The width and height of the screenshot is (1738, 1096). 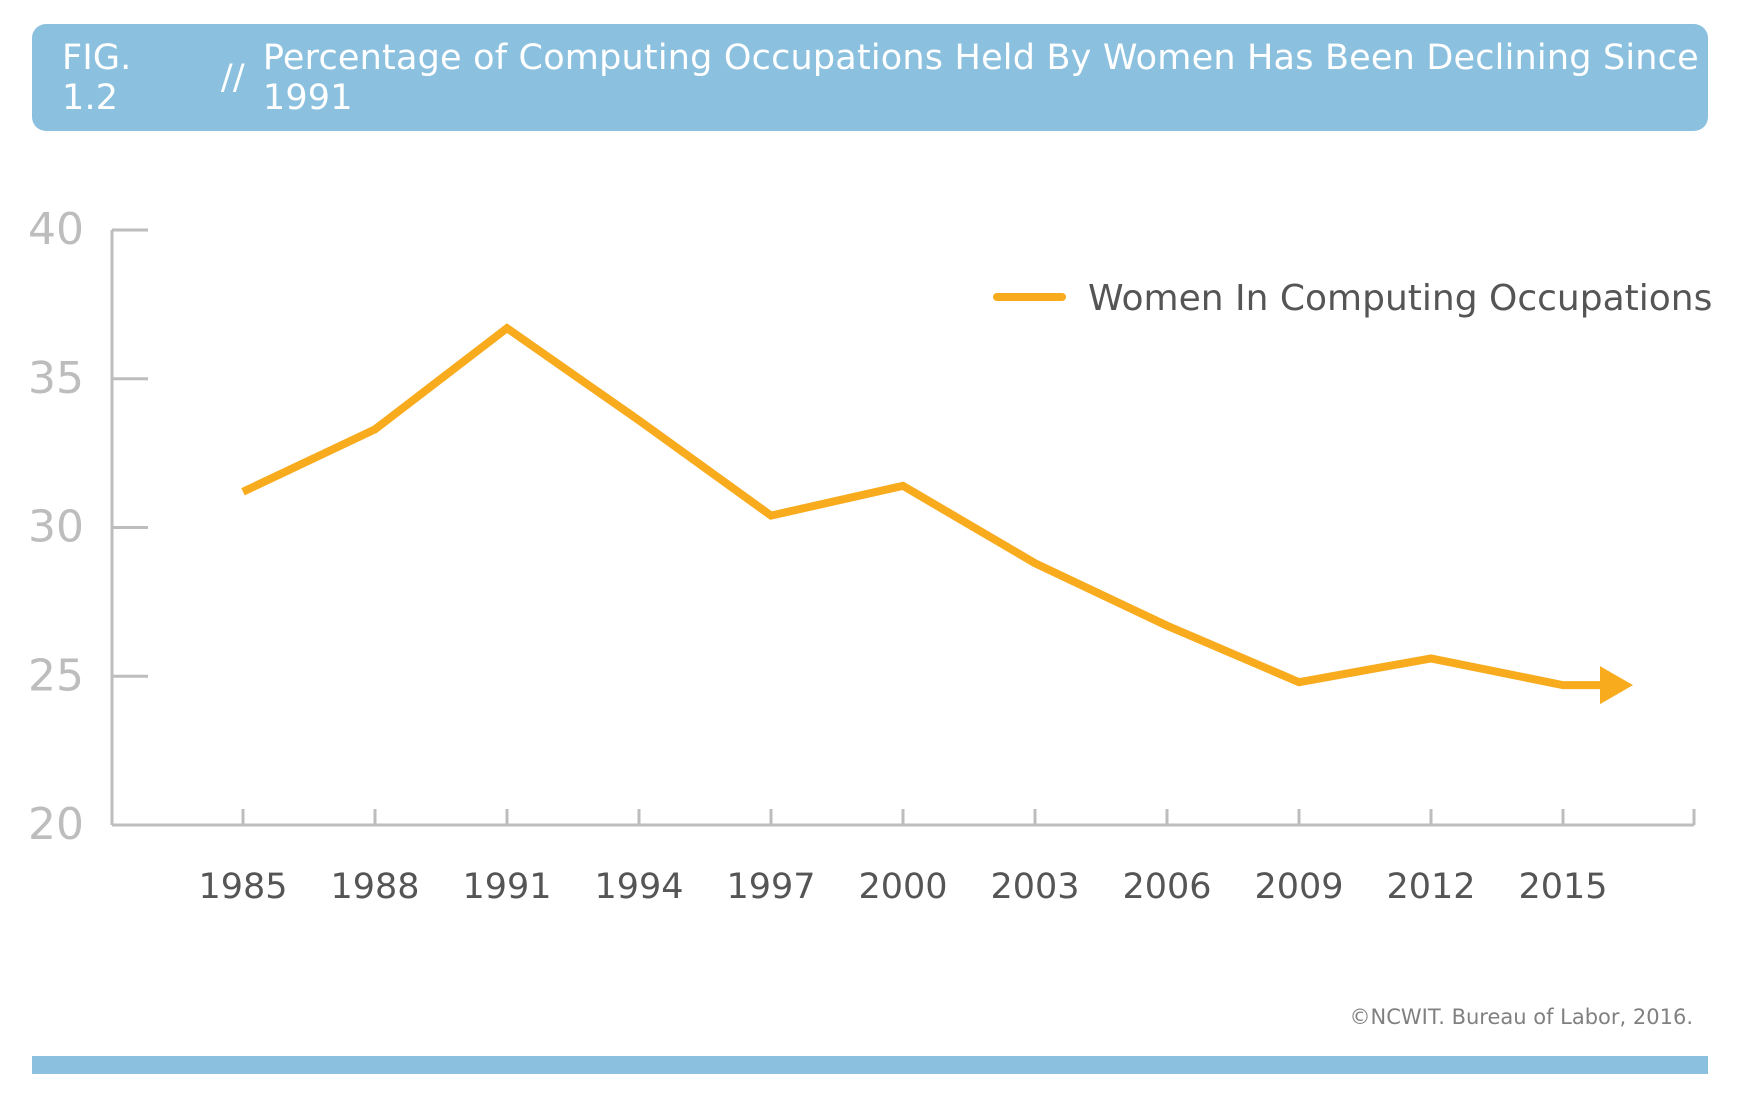 I want to click on x-tick-label-2012: 2012, so click(x=1430, y=887).